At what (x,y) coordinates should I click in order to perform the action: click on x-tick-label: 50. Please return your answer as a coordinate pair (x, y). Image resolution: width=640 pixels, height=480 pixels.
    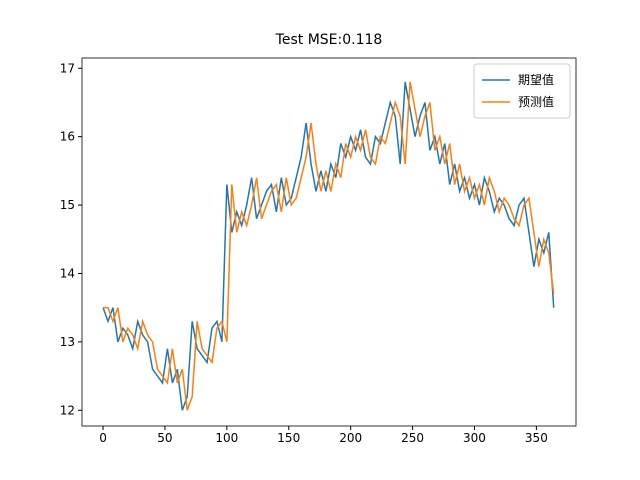
    Looking at the image, I should click on (164, 438).